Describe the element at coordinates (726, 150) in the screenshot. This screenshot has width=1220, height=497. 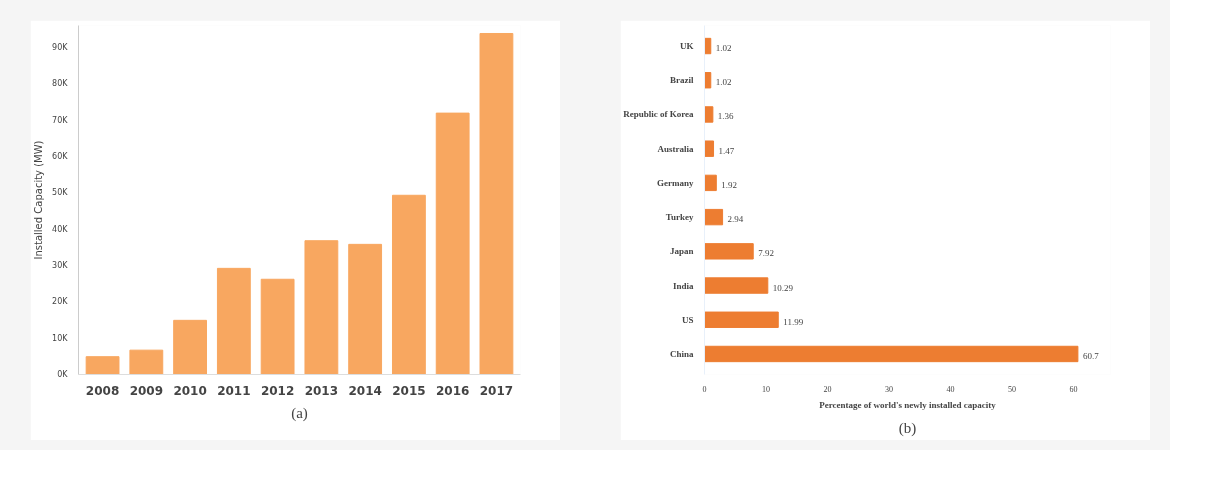
I see `data-label: 1.47` at that location.